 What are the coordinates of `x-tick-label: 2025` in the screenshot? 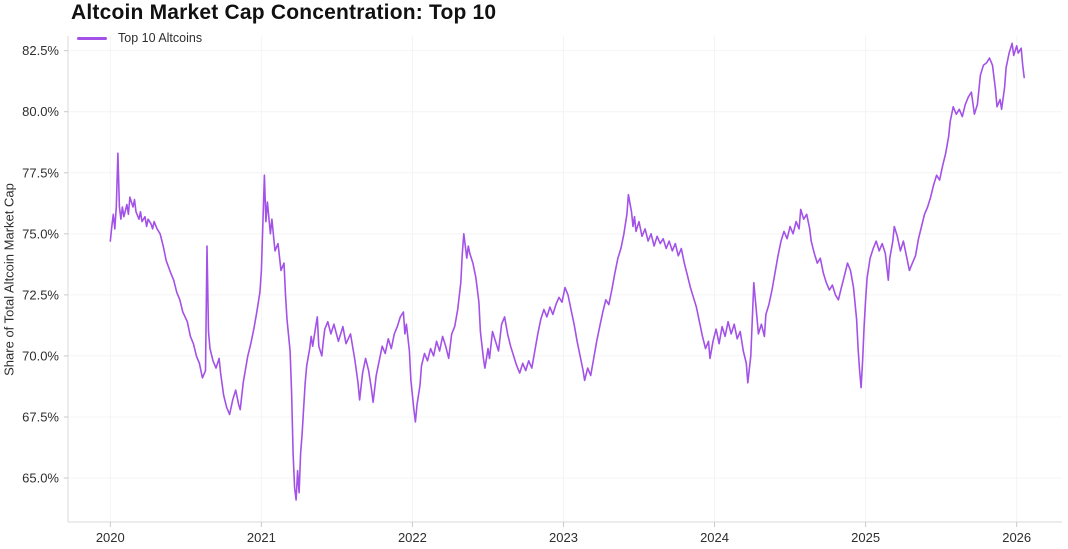 It's located at (865, 537).